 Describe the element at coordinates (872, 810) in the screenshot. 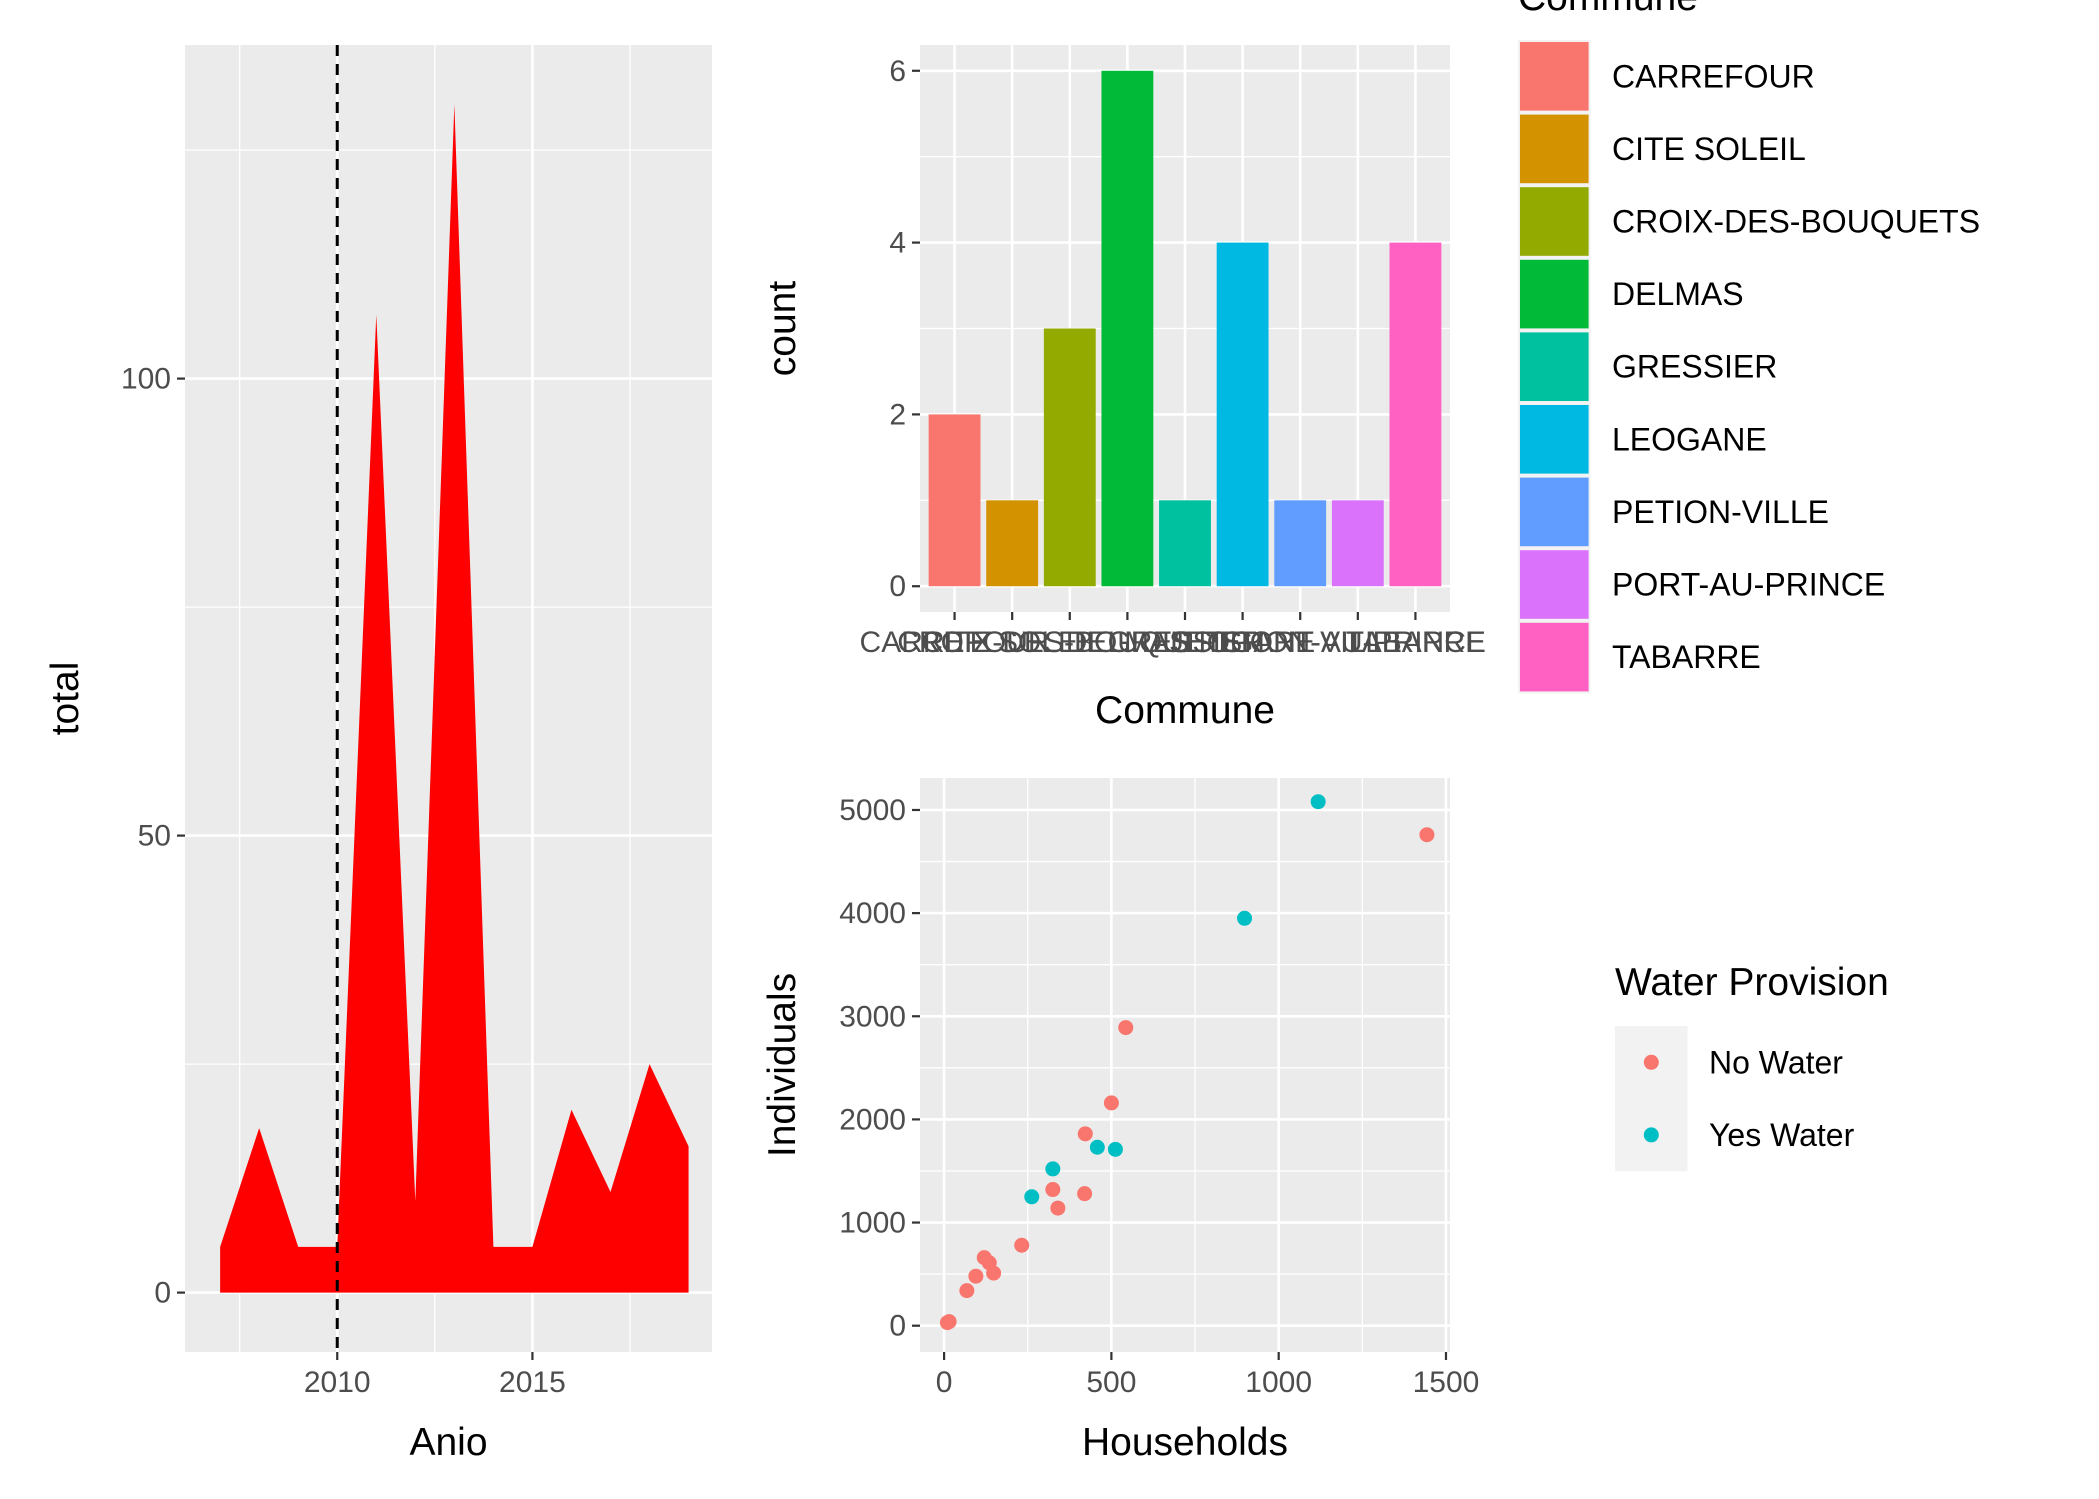

I see `y-tick-label: 5000` at that location.